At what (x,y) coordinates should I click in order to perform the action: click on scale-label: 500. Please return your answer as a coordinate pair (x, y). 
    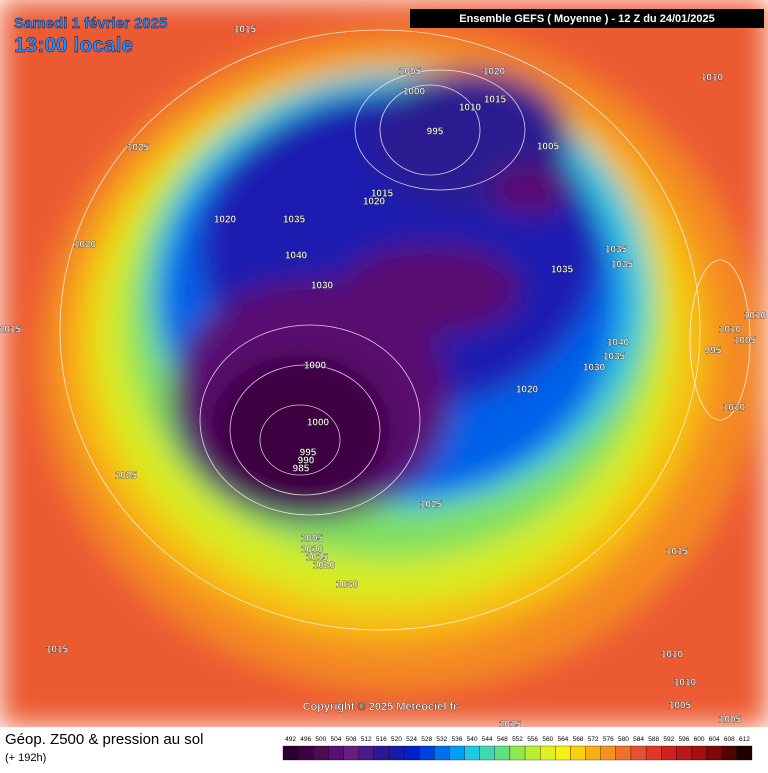
    Looking at the image, I should click on (320, 739).